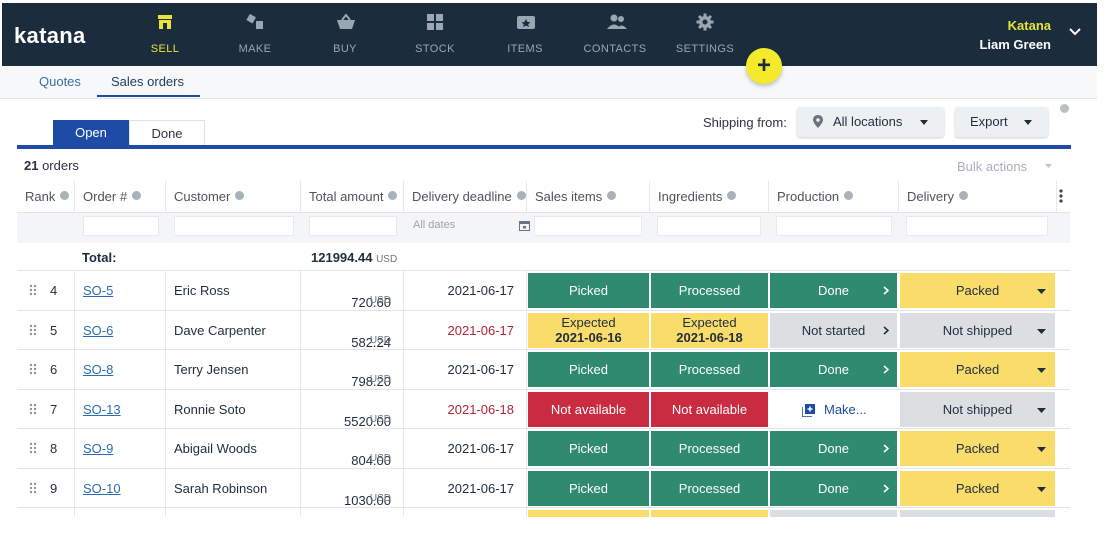 This screenshot has width=1106, height=540. I want to click on sales-items-status: Expected 2021-06-16, so click(588, 330).